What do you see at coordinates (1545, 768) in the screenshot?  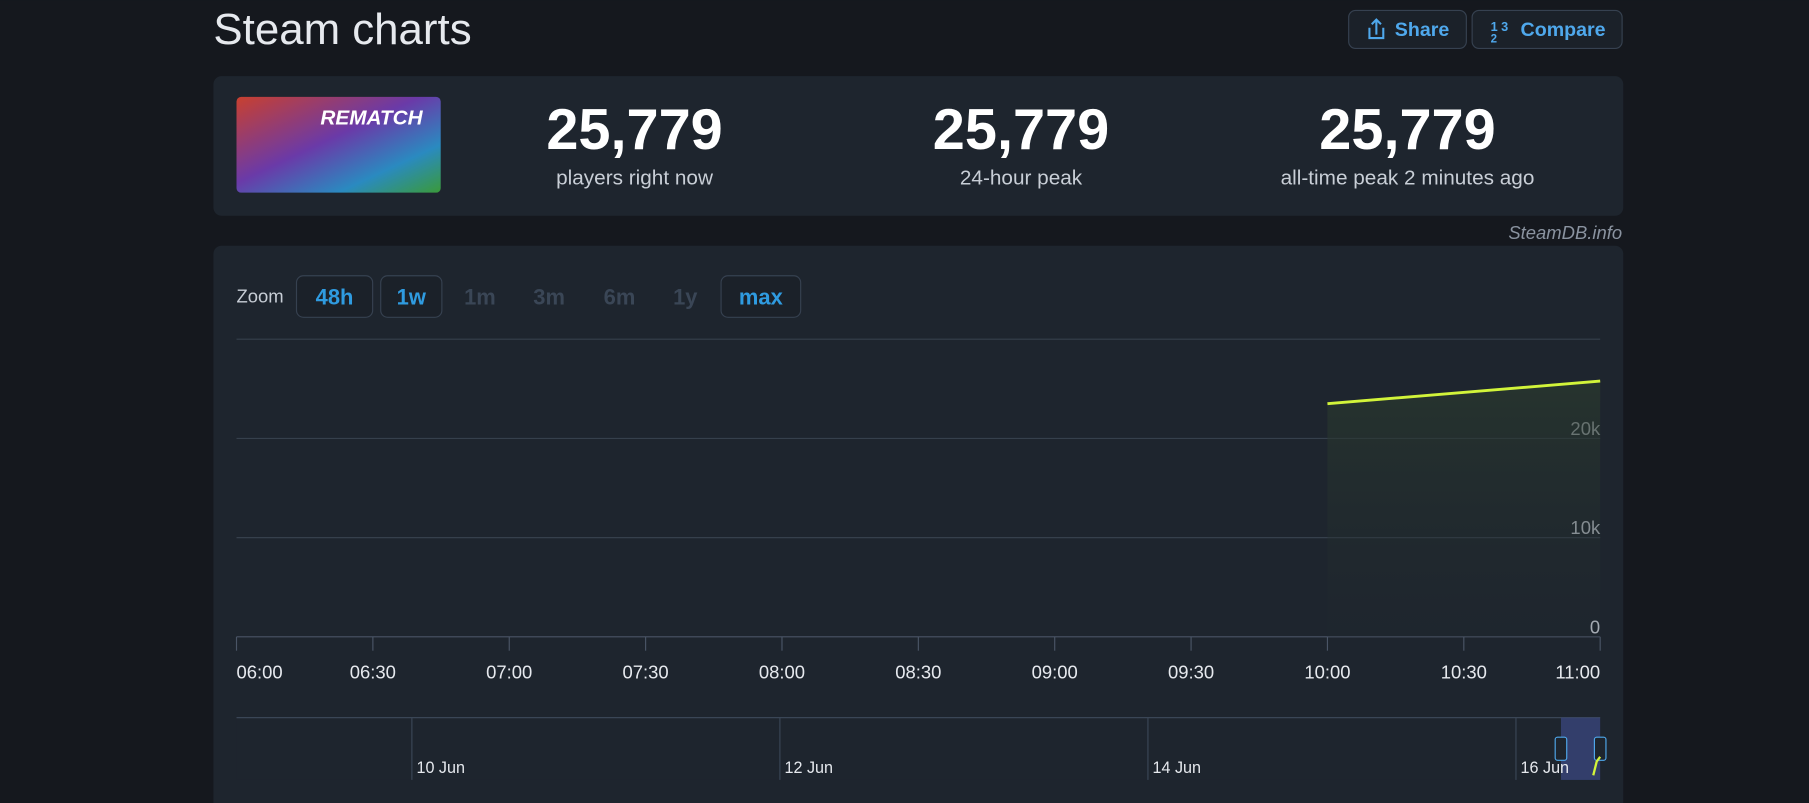 I see `navigator-label: 16 Jun` at bounding box center [1545, 768].